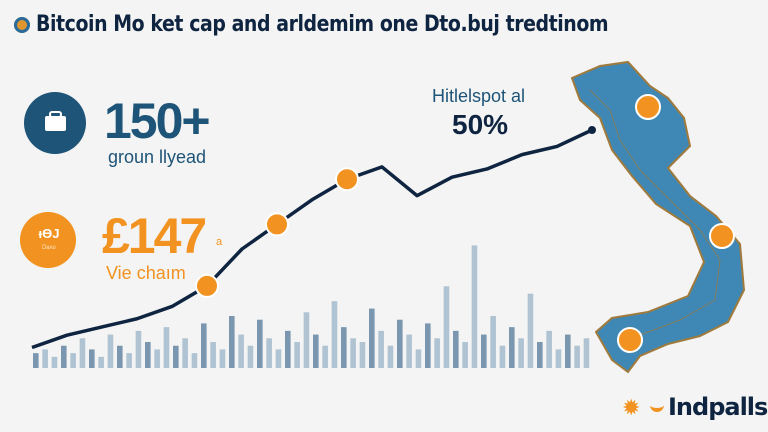 The height and width of the screenshot is (432, 768). Describe the element at coordinates (49, 248) in the screenshot. I see `coin-icon-subtext: Ꭰᴚᴧʋ` at that location.